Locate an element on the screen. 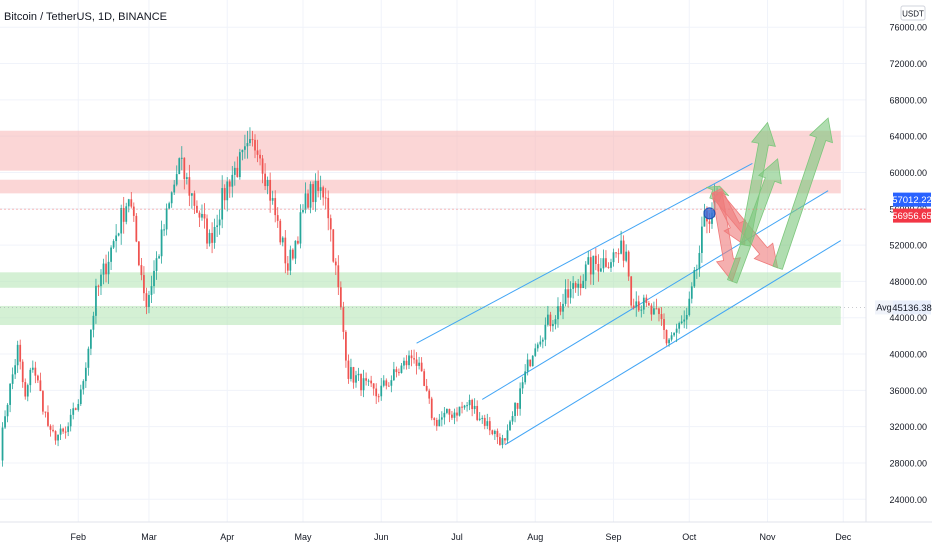  currency-badge: USDT is located at coordinates (913, 13).